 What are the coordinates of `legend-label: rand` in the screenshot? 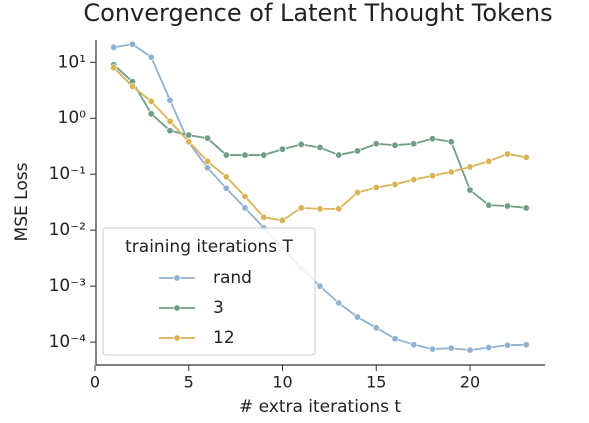 It's located at (232, 278).